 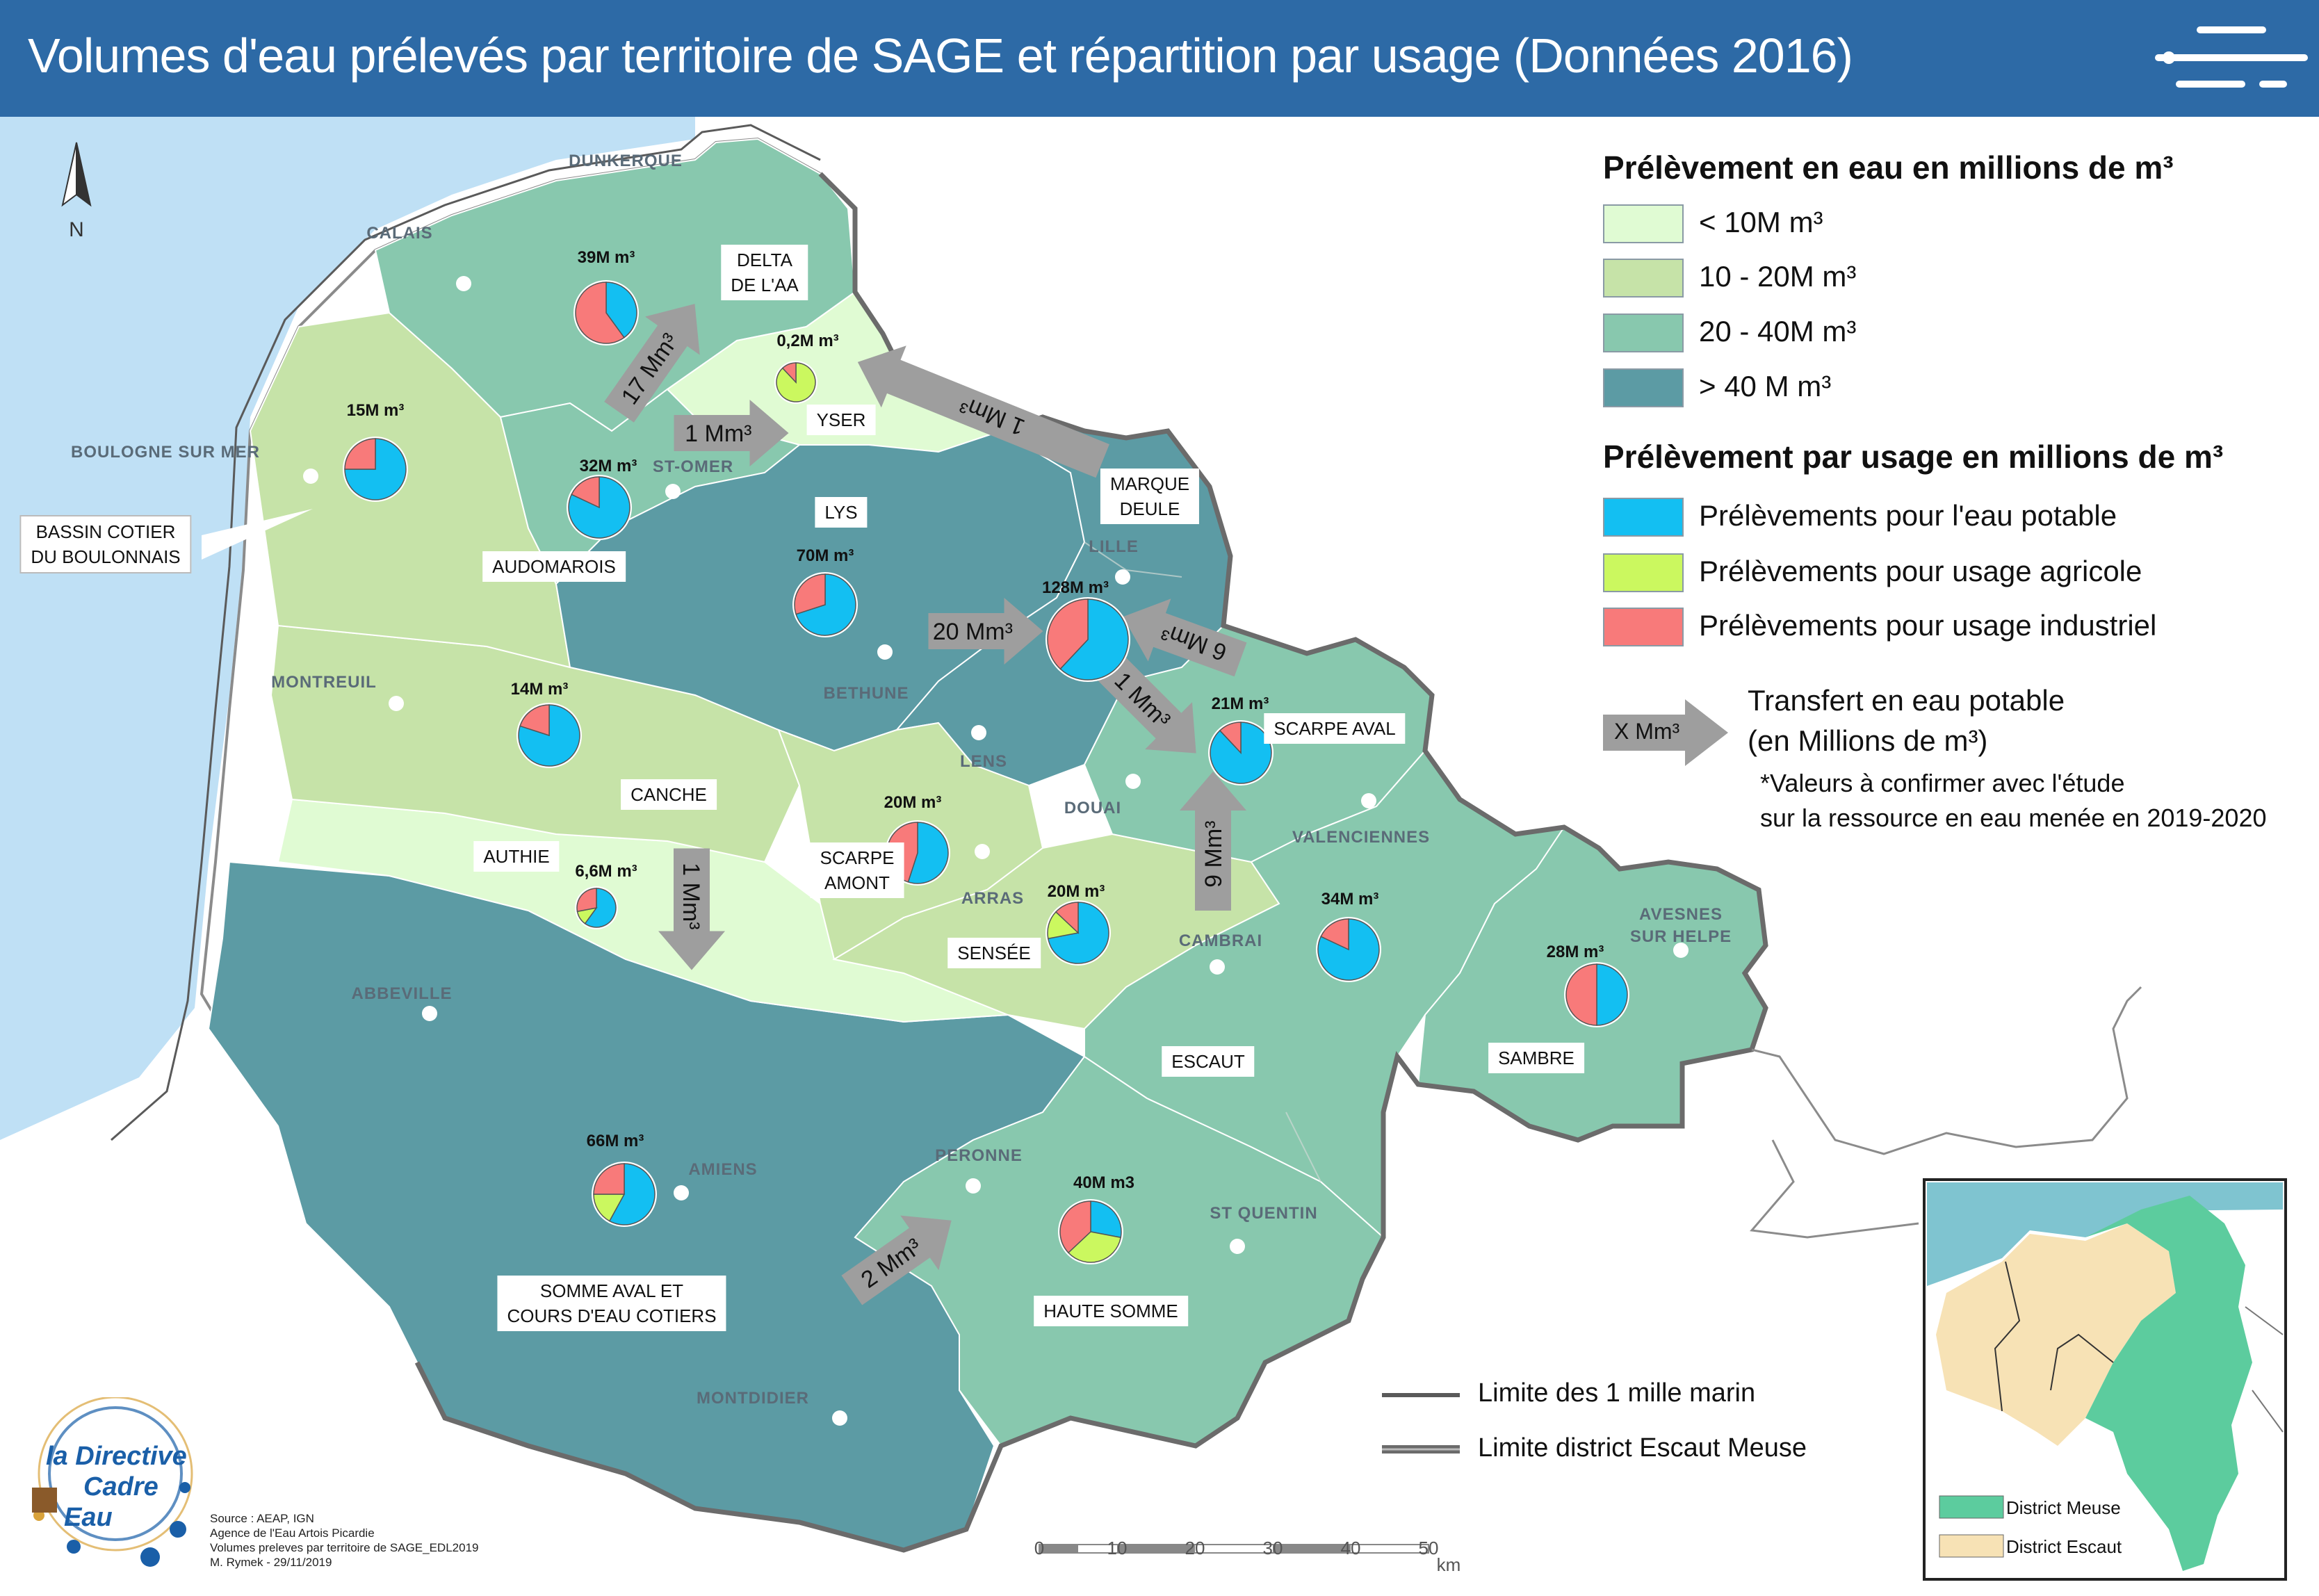 I want to click on pie-canche, so click(x=549, y=735).